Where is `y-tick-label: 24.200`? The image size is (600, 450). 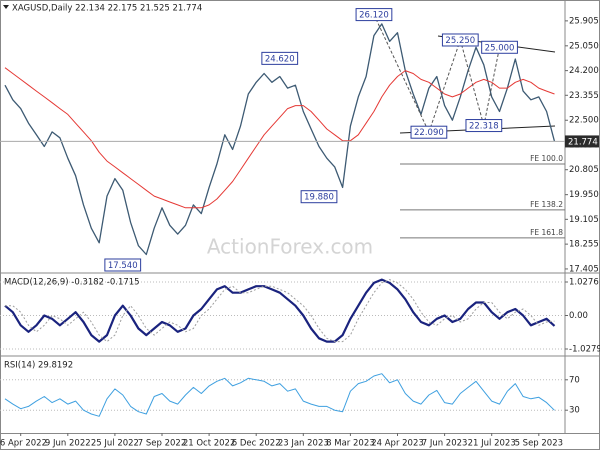 y-tick-label: 24.200 is located at coordinates (584, 71).